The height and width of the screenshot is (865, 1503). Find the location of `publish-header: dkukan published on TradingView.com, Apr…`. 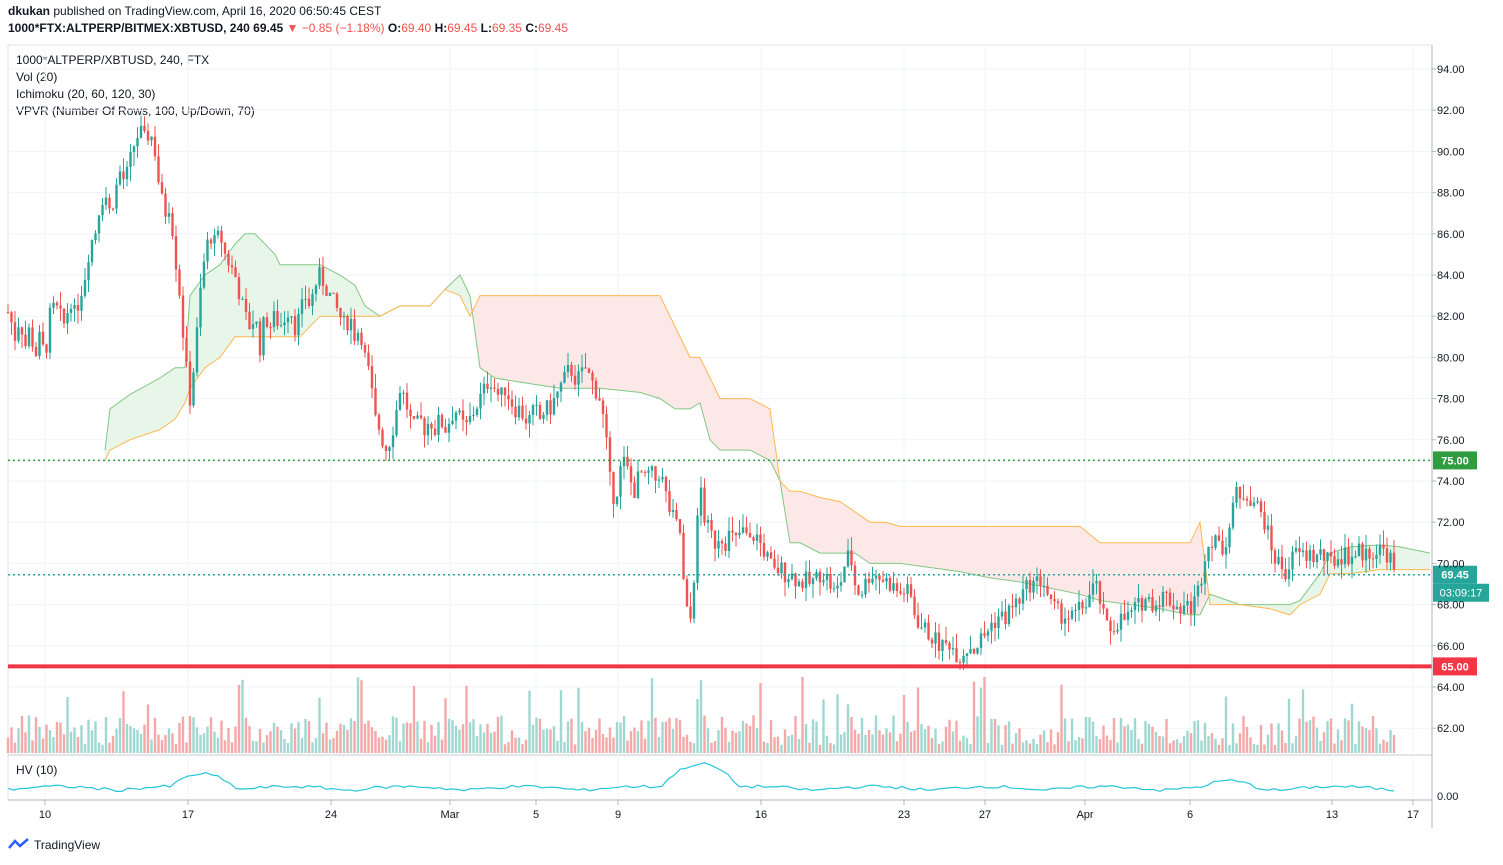

publish-header: dkukan published on TradingView.com, Apr… is located at coordinates (194, 11).